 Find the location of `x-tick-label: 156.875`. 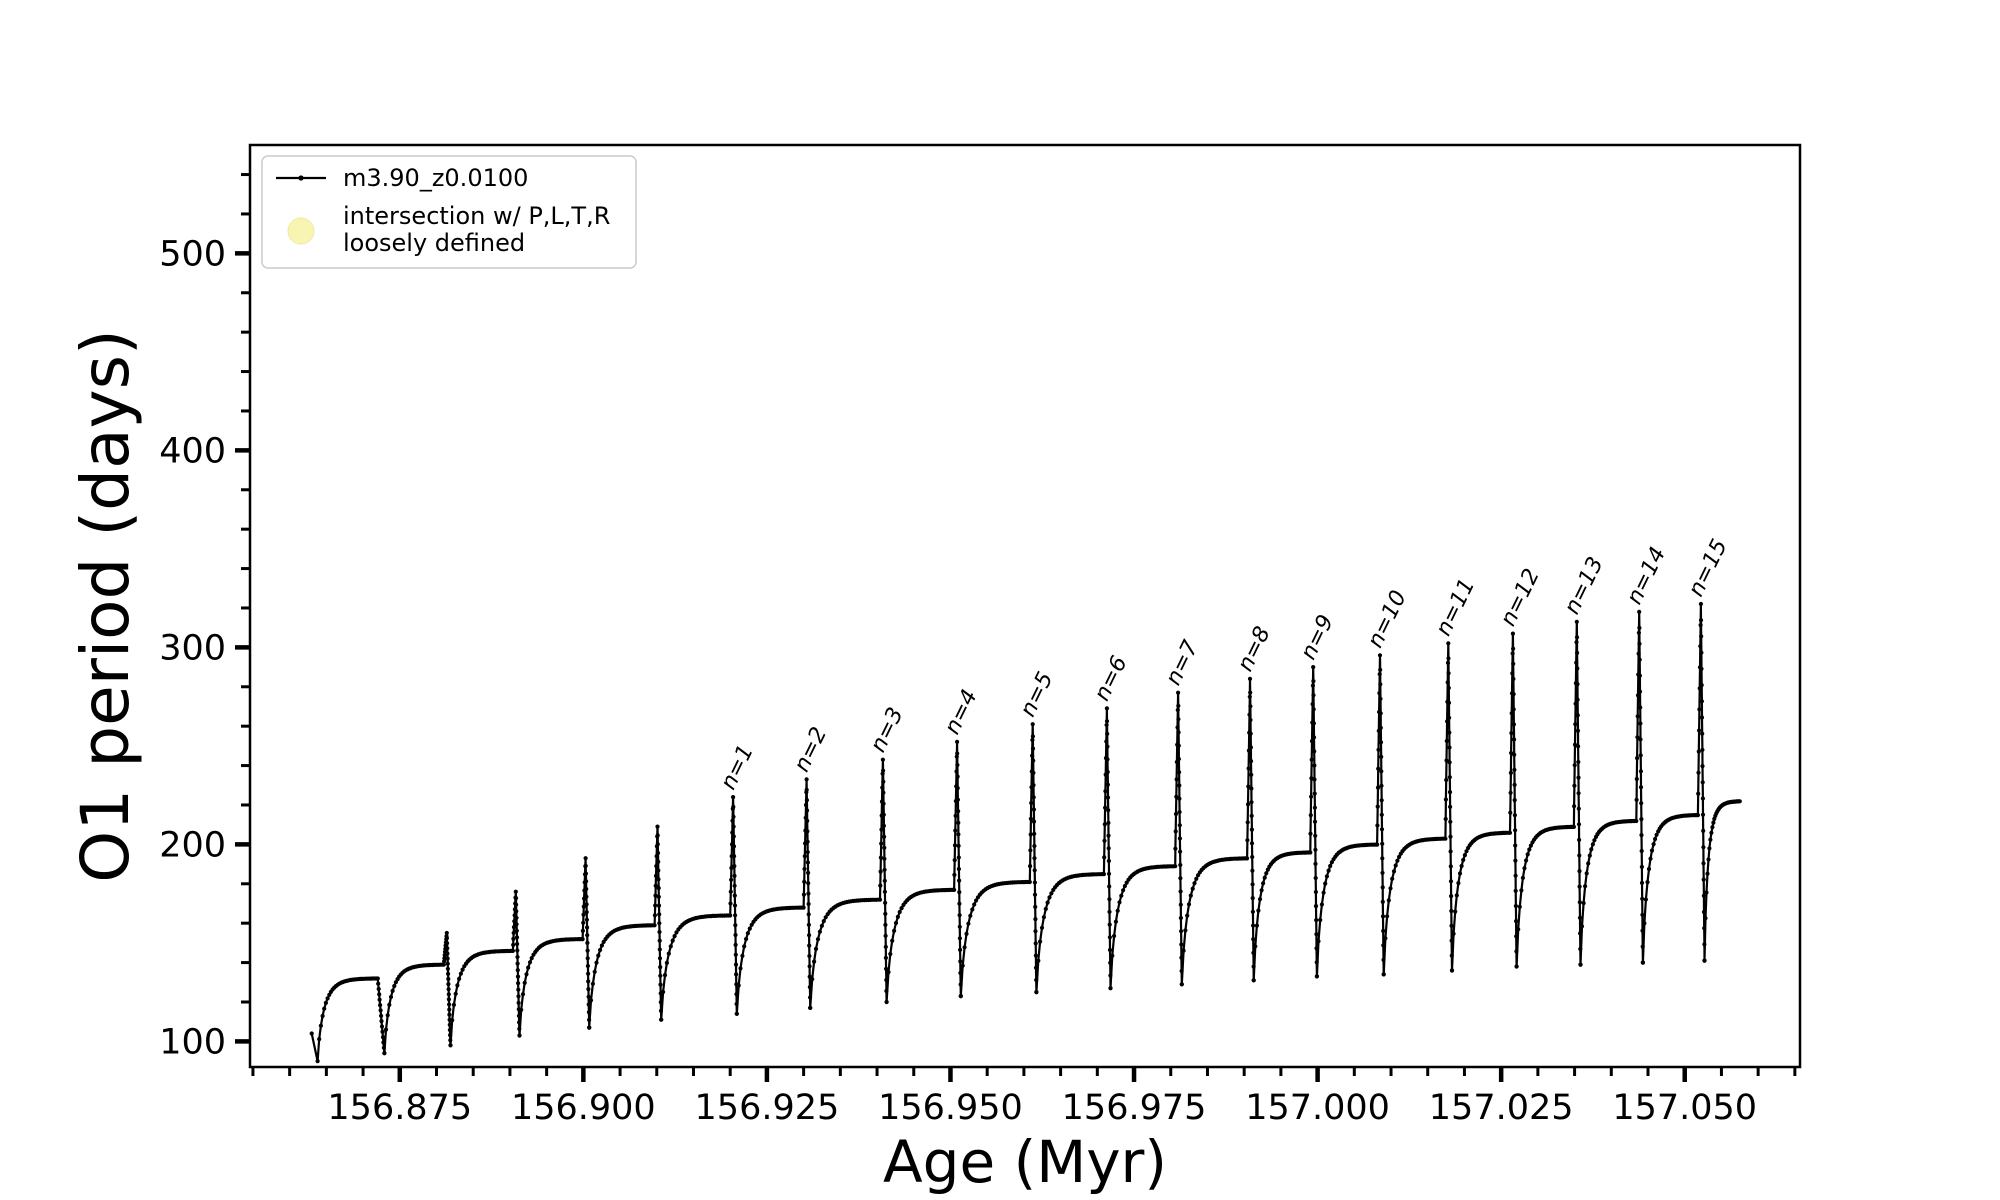

x-tick-label: 156.875 is located at coordinates (399, 1108).